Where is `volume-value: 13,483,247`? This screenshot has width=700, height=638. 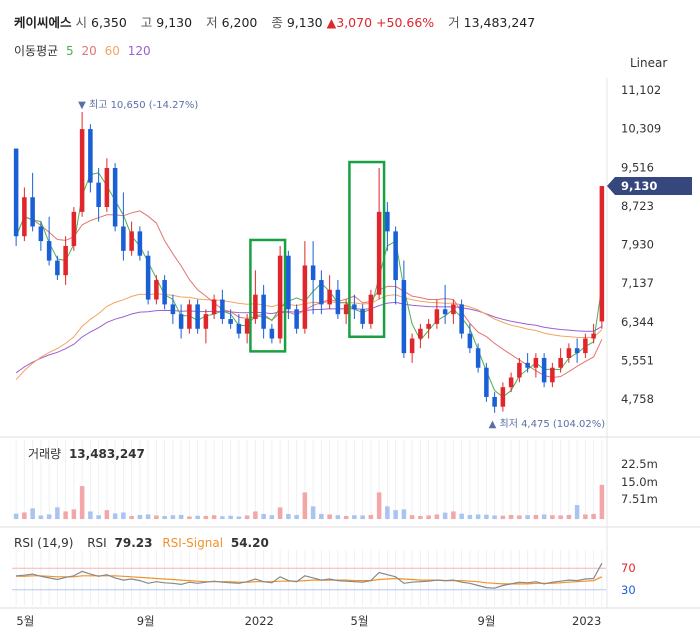 volume-value: 13,483,247 is located at coordinates (499, 22).